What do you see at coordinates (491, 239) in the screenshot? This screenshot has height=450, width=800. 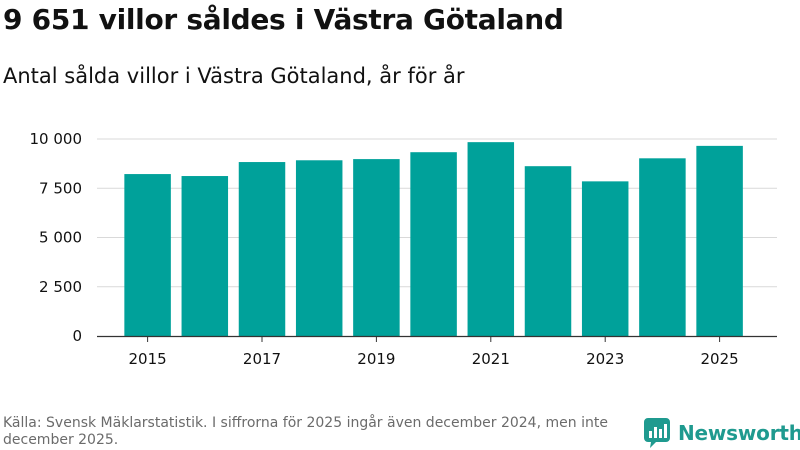 I see `bar-2021` at bounding box center [491, 239].